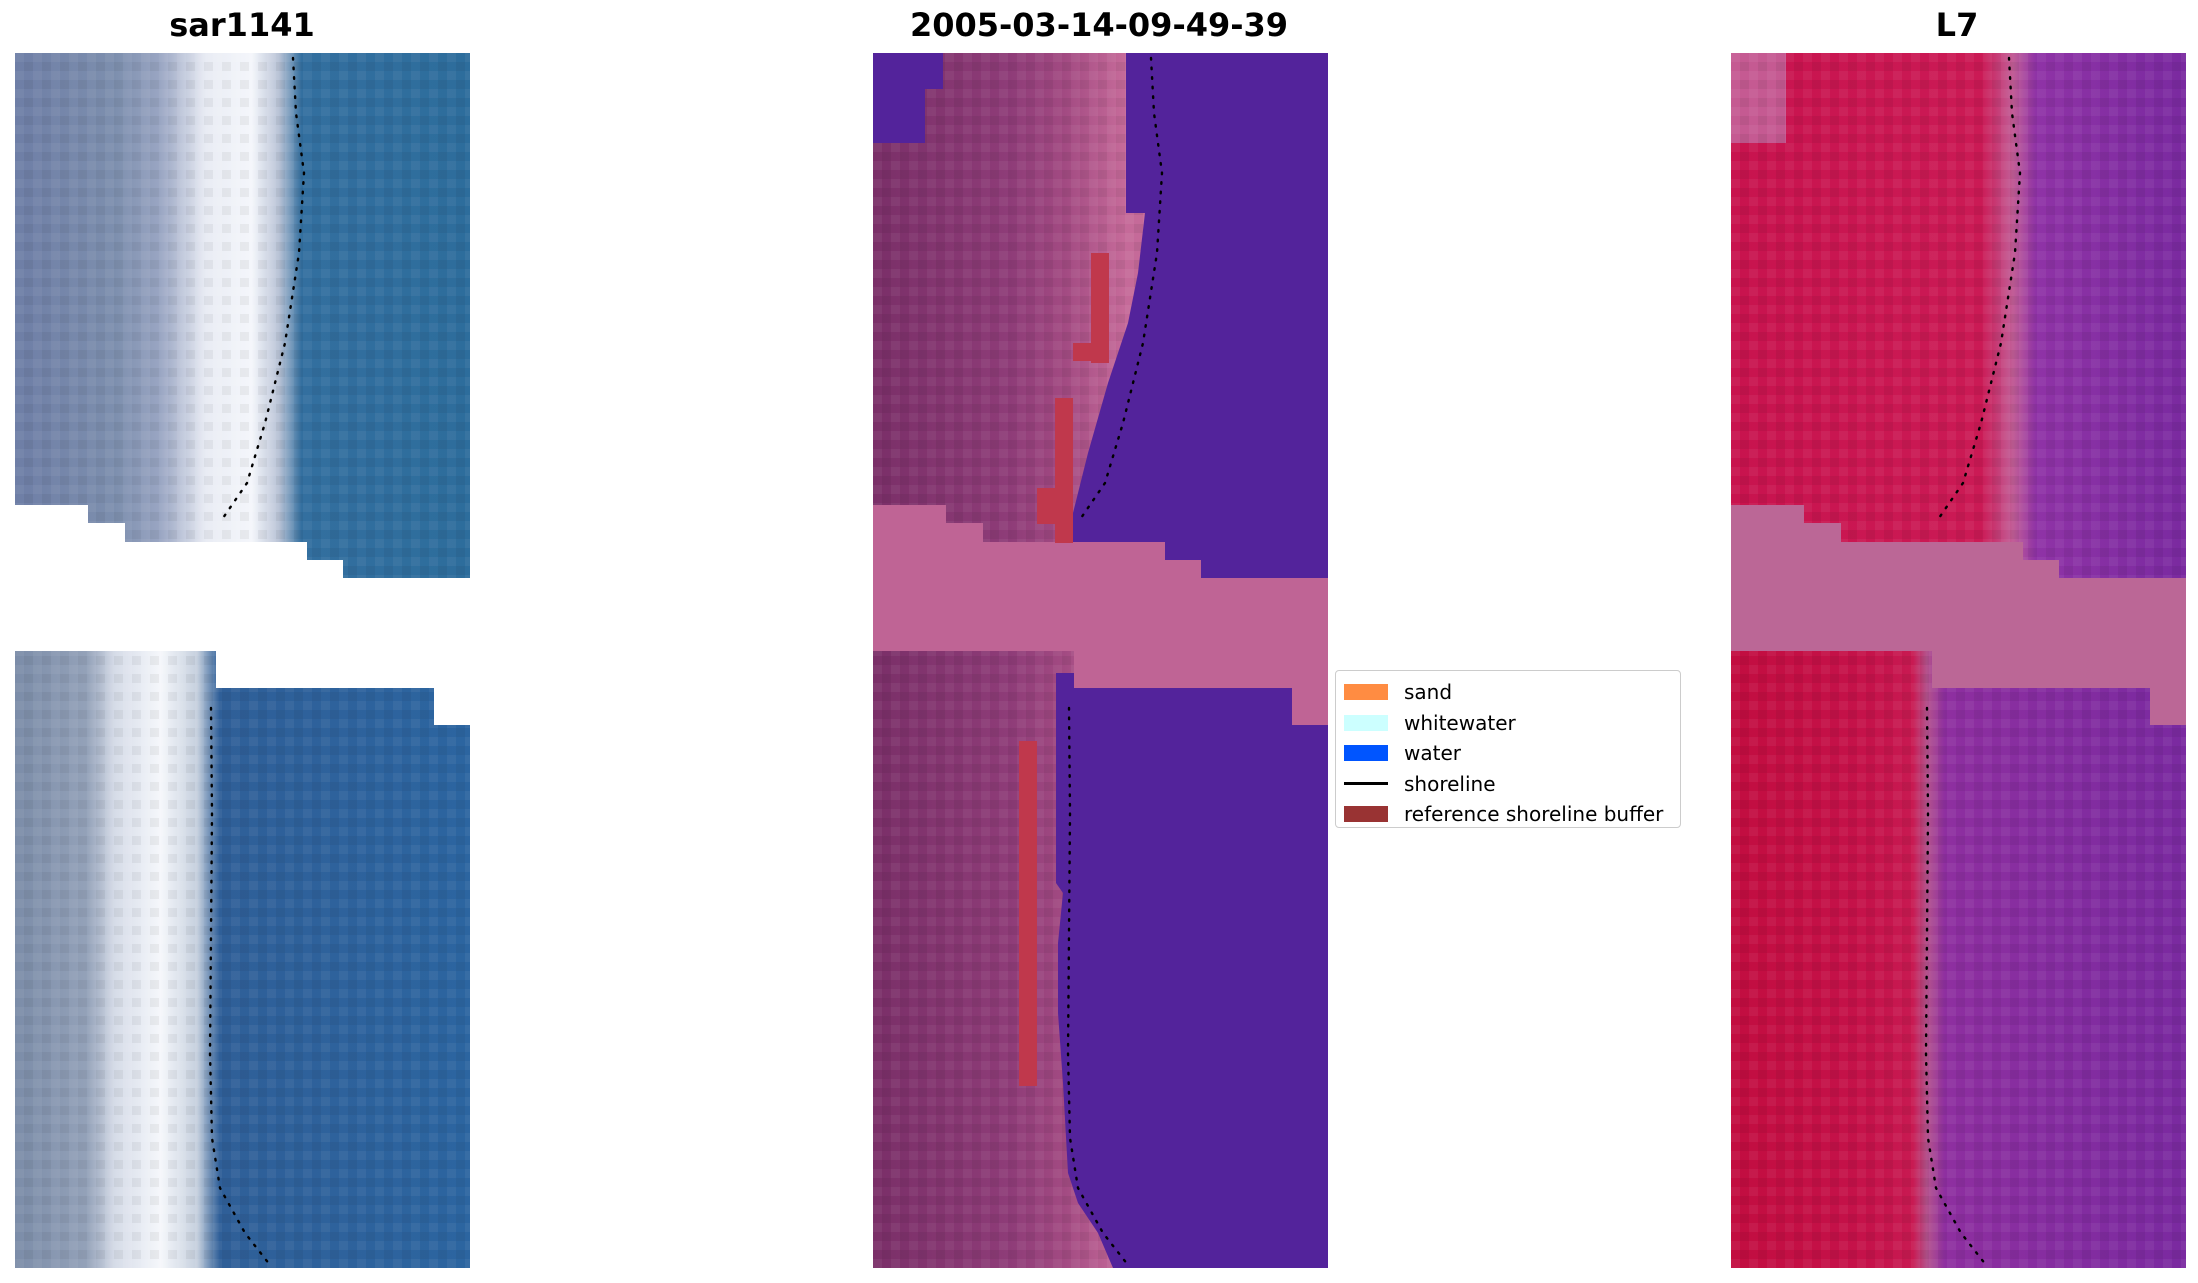 This screenshot has height=1283, width=2198. Describe the element at coordinates (1534, 814) in the screenshot. I see `legend-label: reference shoreline buffer` at that location.